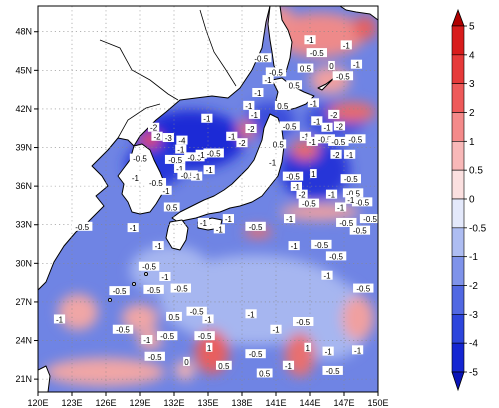 Image resolution: width=499 pixels, height=408 pixels. I want to click on lon-tick-label: 123E, so click(71, 403).